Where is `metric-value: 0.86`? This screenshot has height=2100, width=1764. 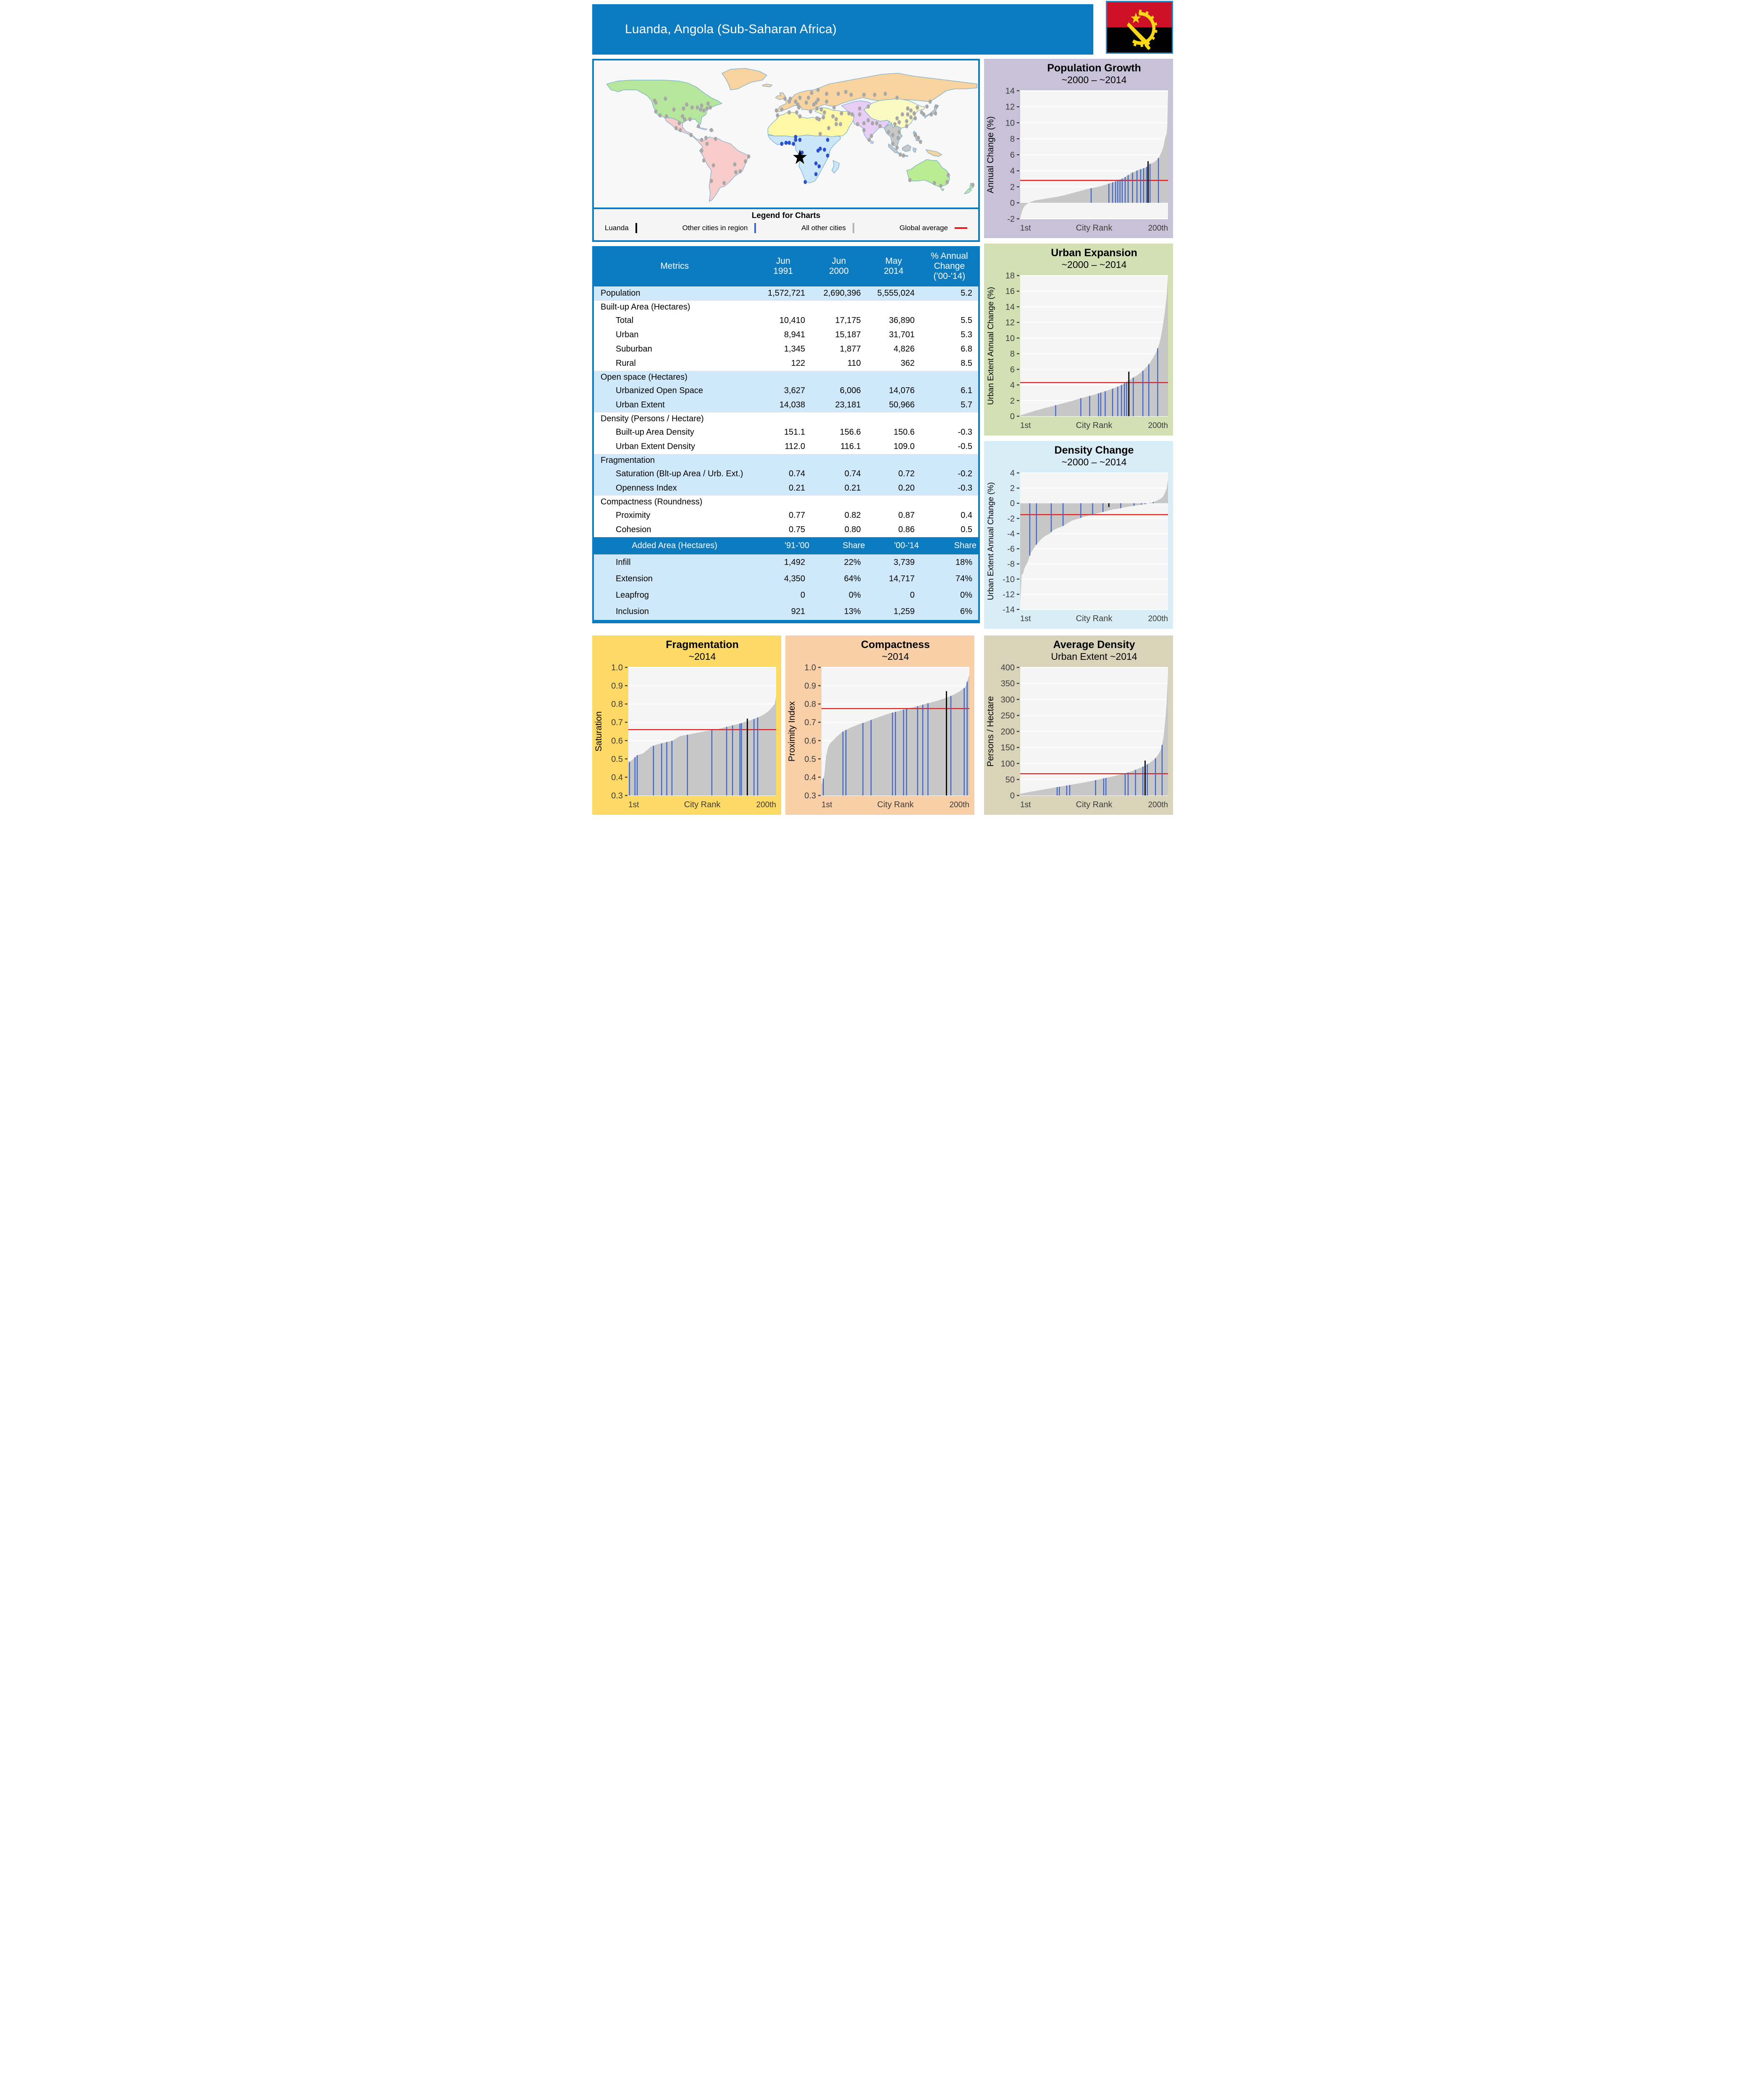
metric-value: 0.86 is located at coordinates (906, 530).